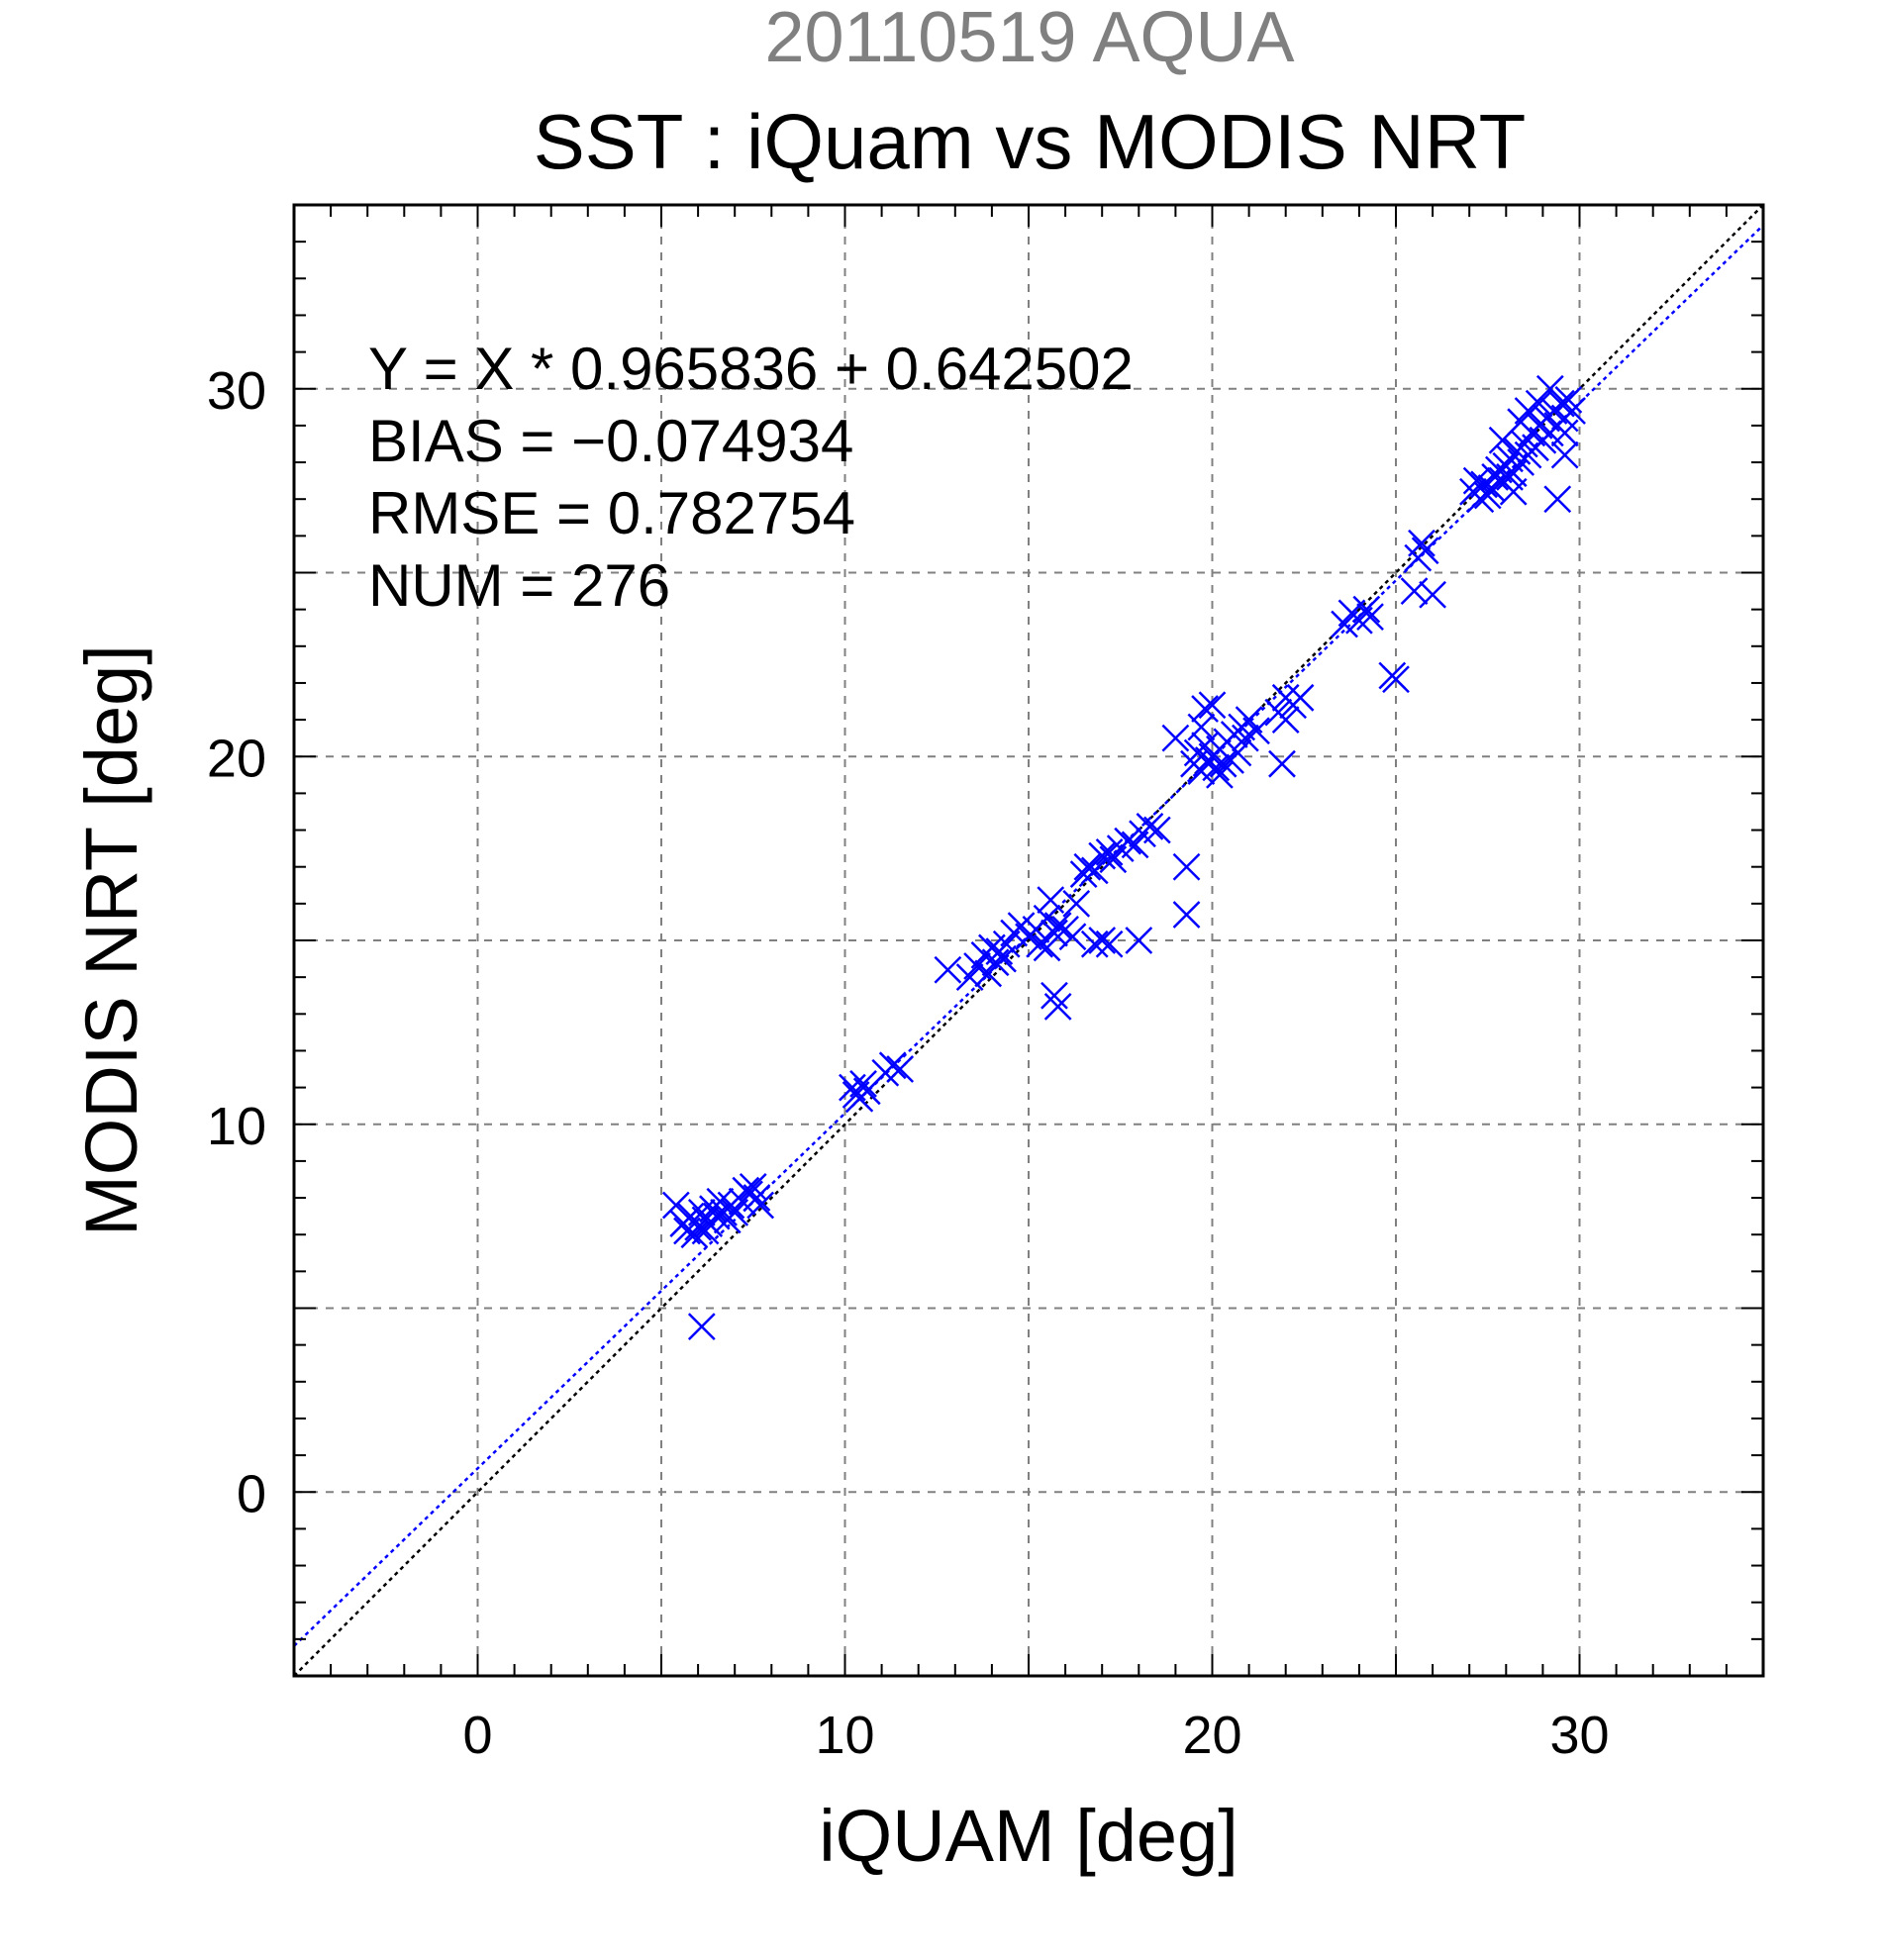  Describe the element at coordinates (1029, 38) in the screenshot. I see `chart-supertitle: 20110519 AQUA` at that location.